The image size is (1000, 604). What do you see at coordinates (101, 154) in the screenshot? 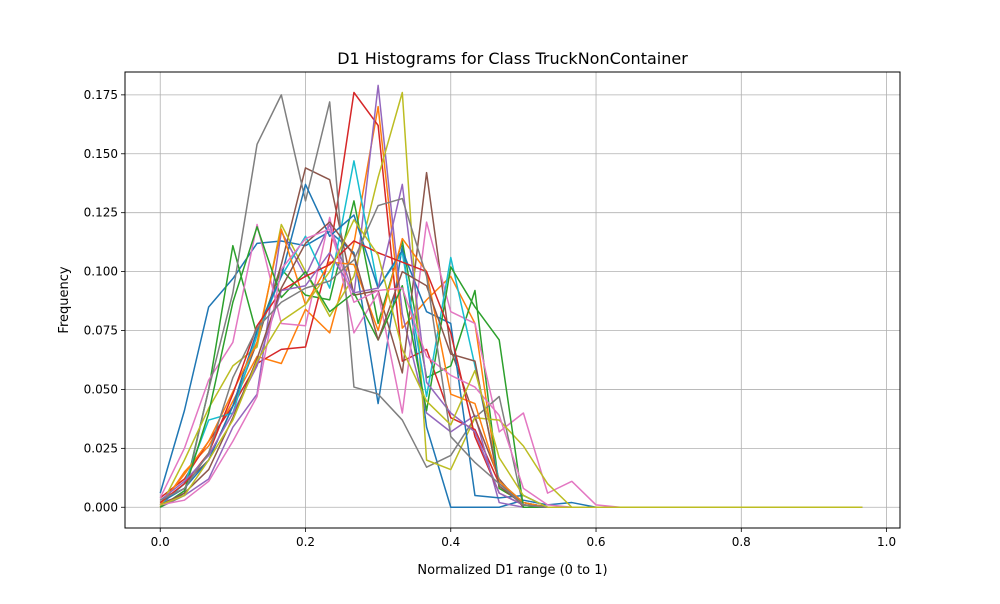
I see `y-tick-label: 0.150` at bounding box center [101, 154].